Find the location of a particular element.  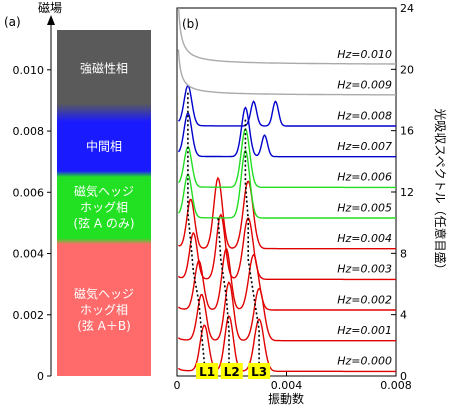

field-label: Hz=0.007 is located at coordinates (364, 146).